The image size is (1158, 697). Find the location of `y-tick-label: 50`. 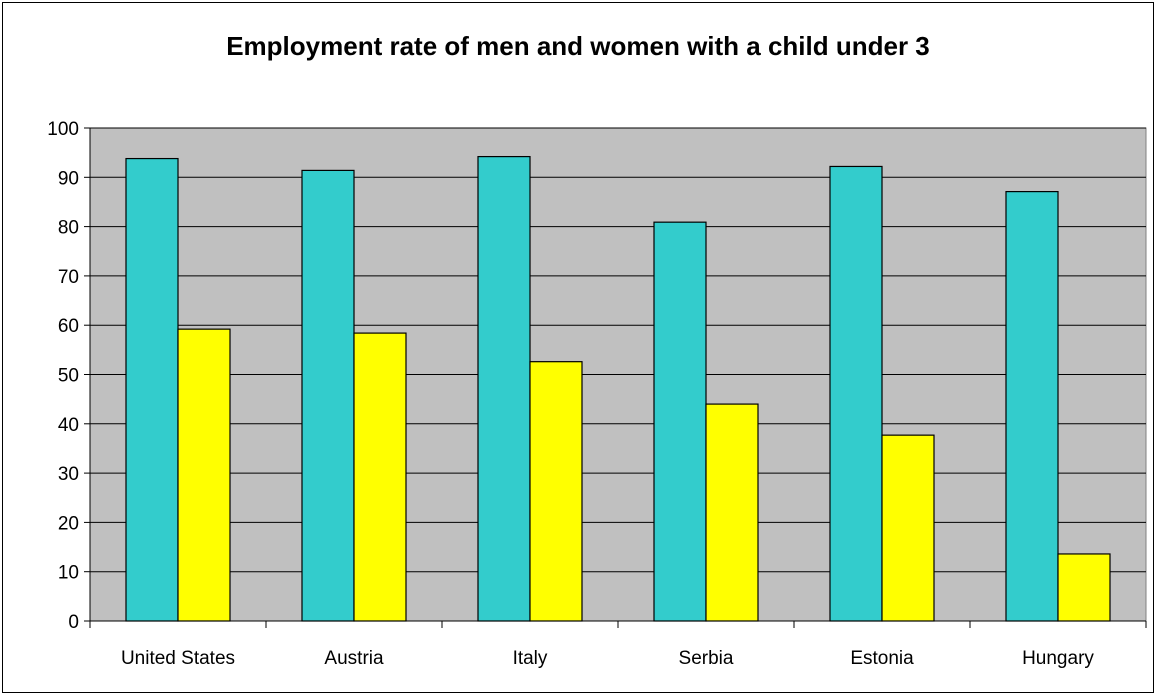

y-tick-label: 50 is located at coordinates (68, 376).